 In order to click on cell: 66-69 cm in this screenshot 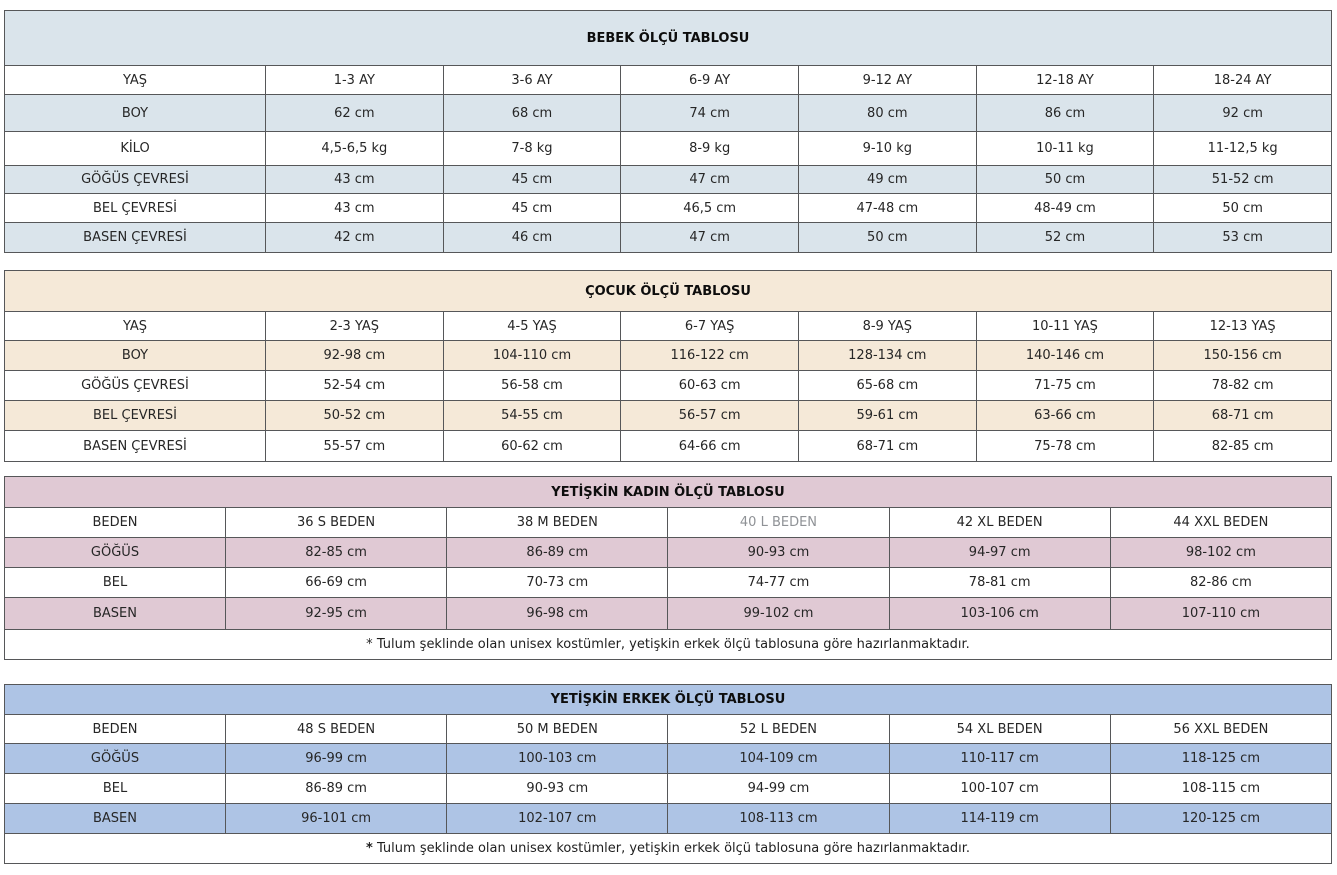, I will do `click(336, 582)`.